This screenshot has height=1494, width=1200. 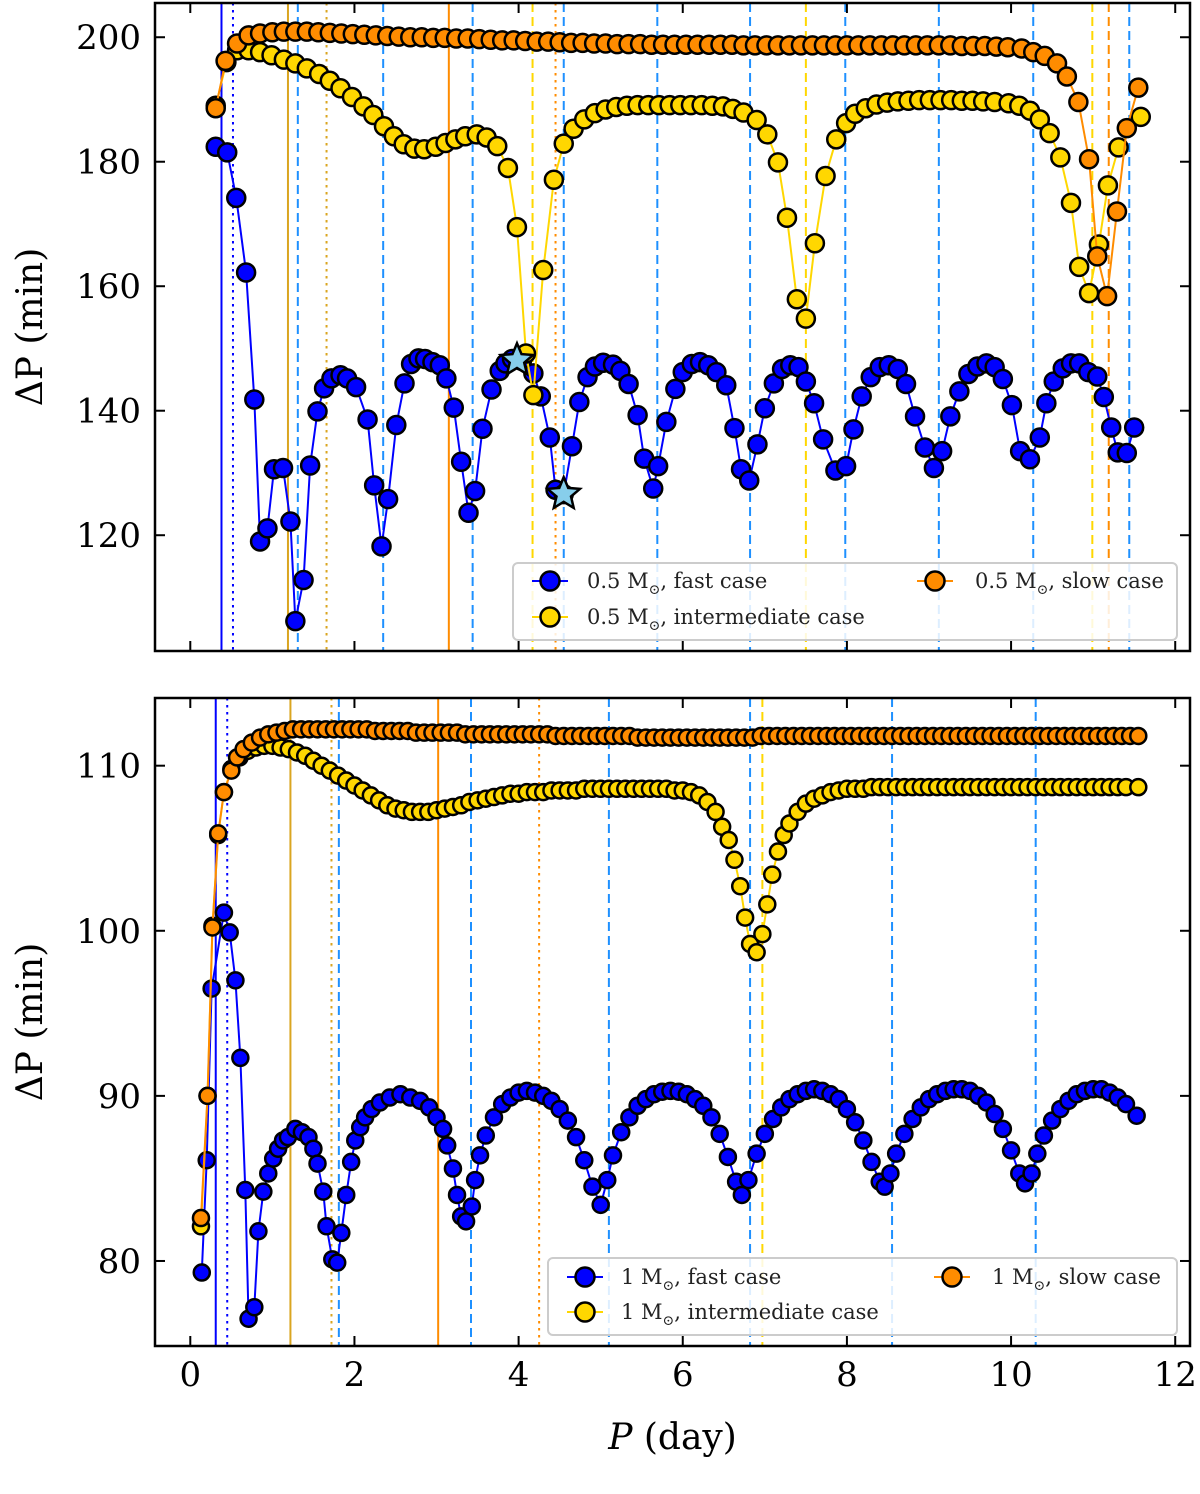 I want to click on y-tick-label-2: 100, so click(x=108, y=932).